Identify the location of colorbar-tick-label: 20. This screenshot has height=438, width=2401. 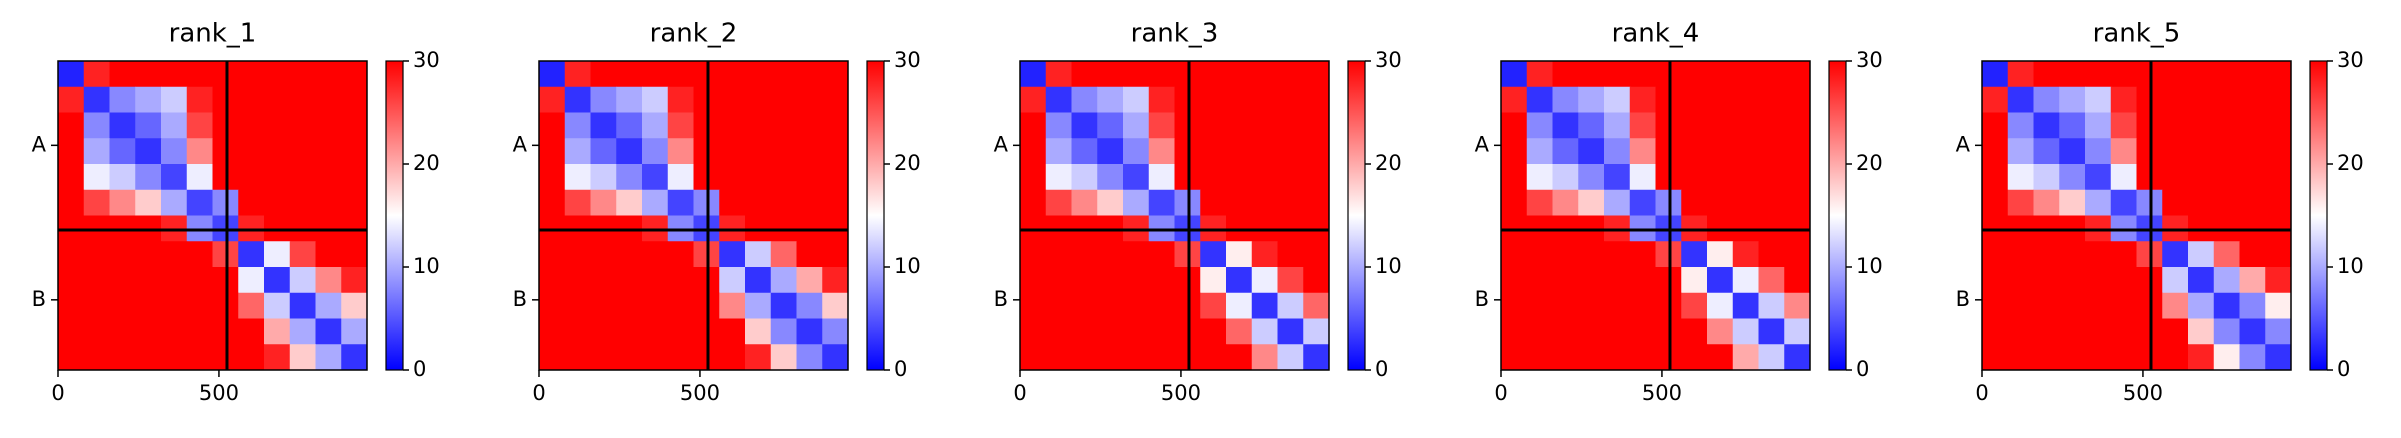
(1869, 163).